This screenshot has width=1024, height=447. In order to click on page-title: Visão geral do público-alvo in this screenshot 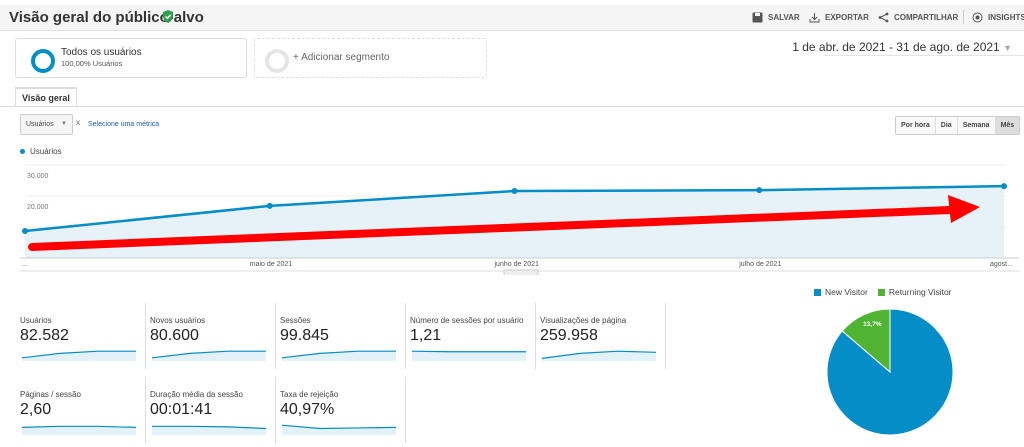, I will do `click(106, 17)`.